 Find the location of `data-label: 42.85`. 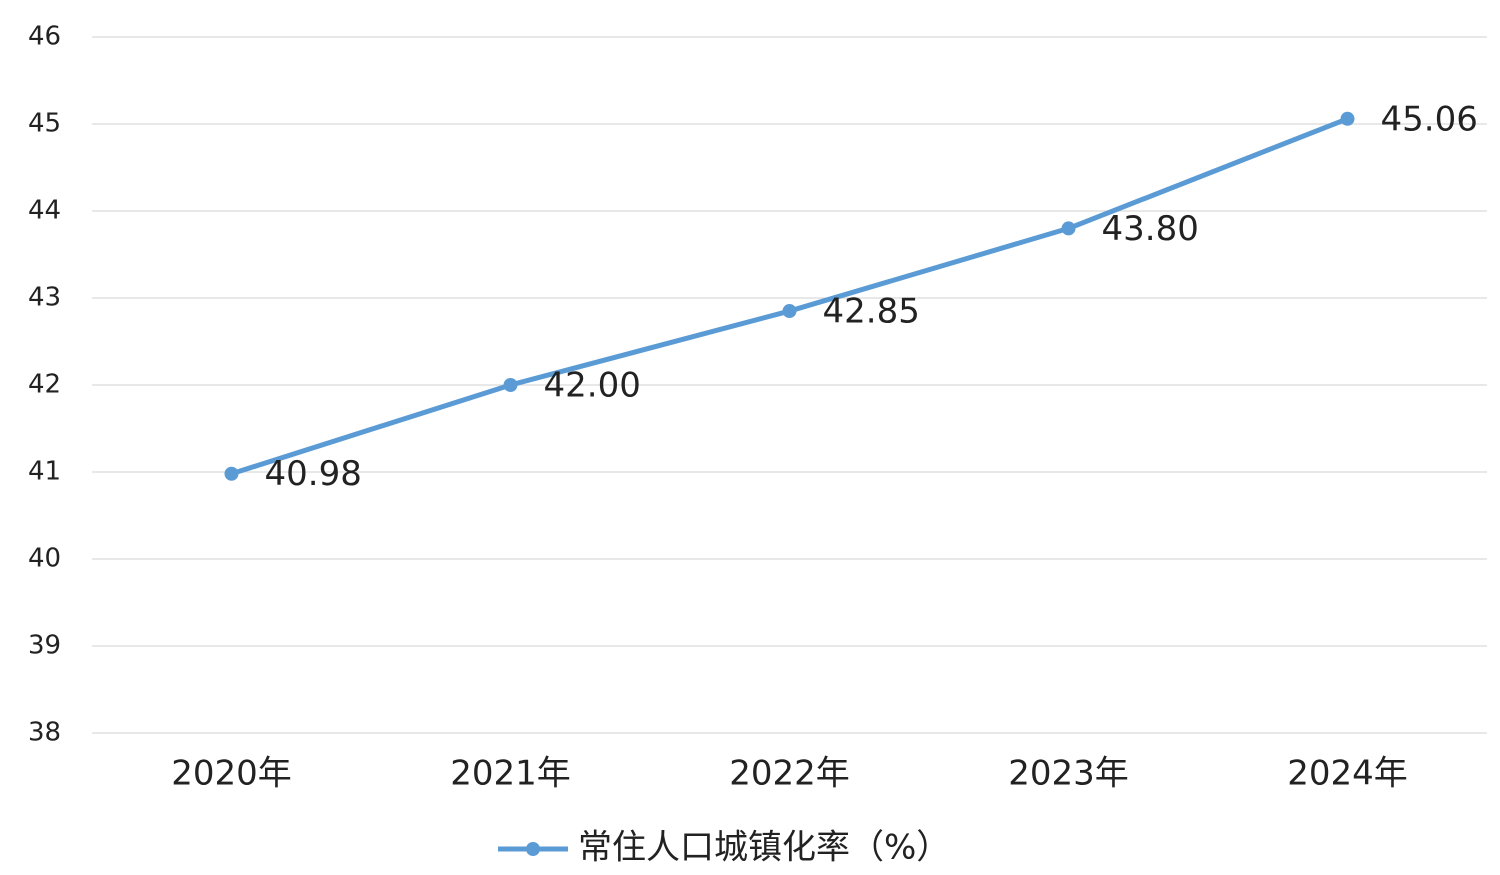

data-label: 42.85 is located at coordinates (871, 312).